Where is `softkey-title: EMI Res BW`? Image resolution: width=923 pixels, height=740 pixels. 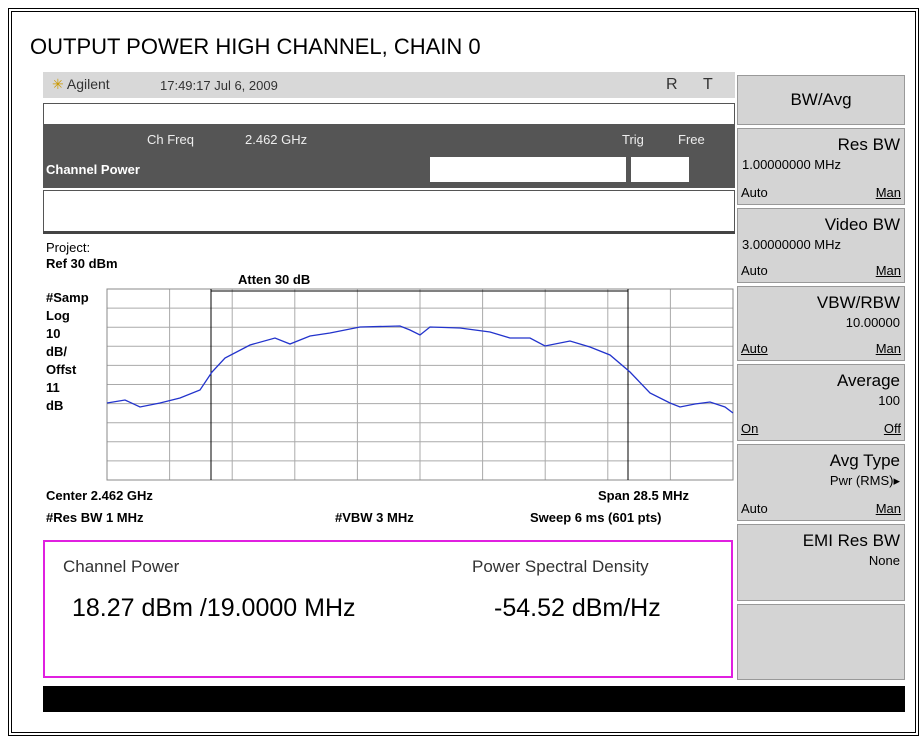 softkey-title: EMI Res BW is located at coordinates (851, 540).